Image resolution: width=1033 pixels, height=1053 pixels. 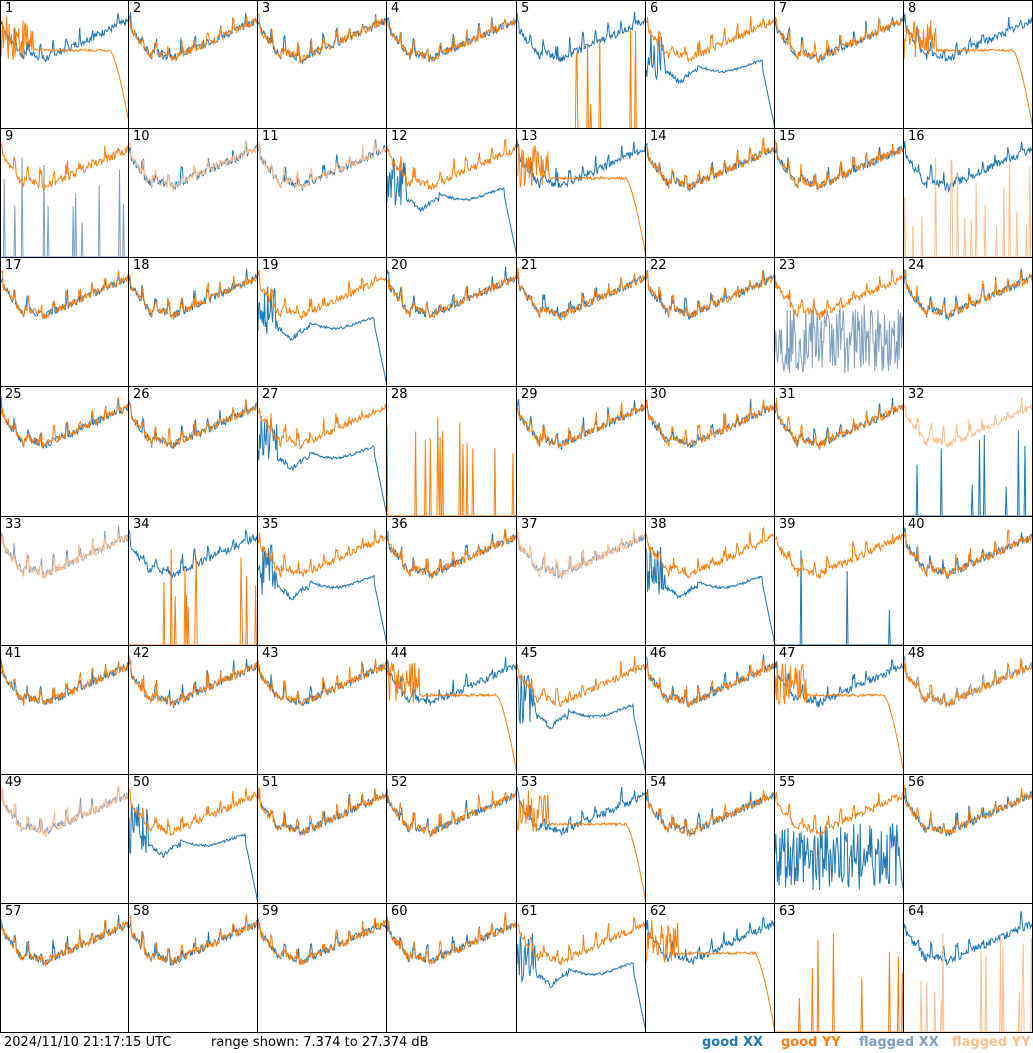 What do you see at coordinates (529, 782) in the screenshot?
I see `panel-number: 53` at bounding box center [529, 782].